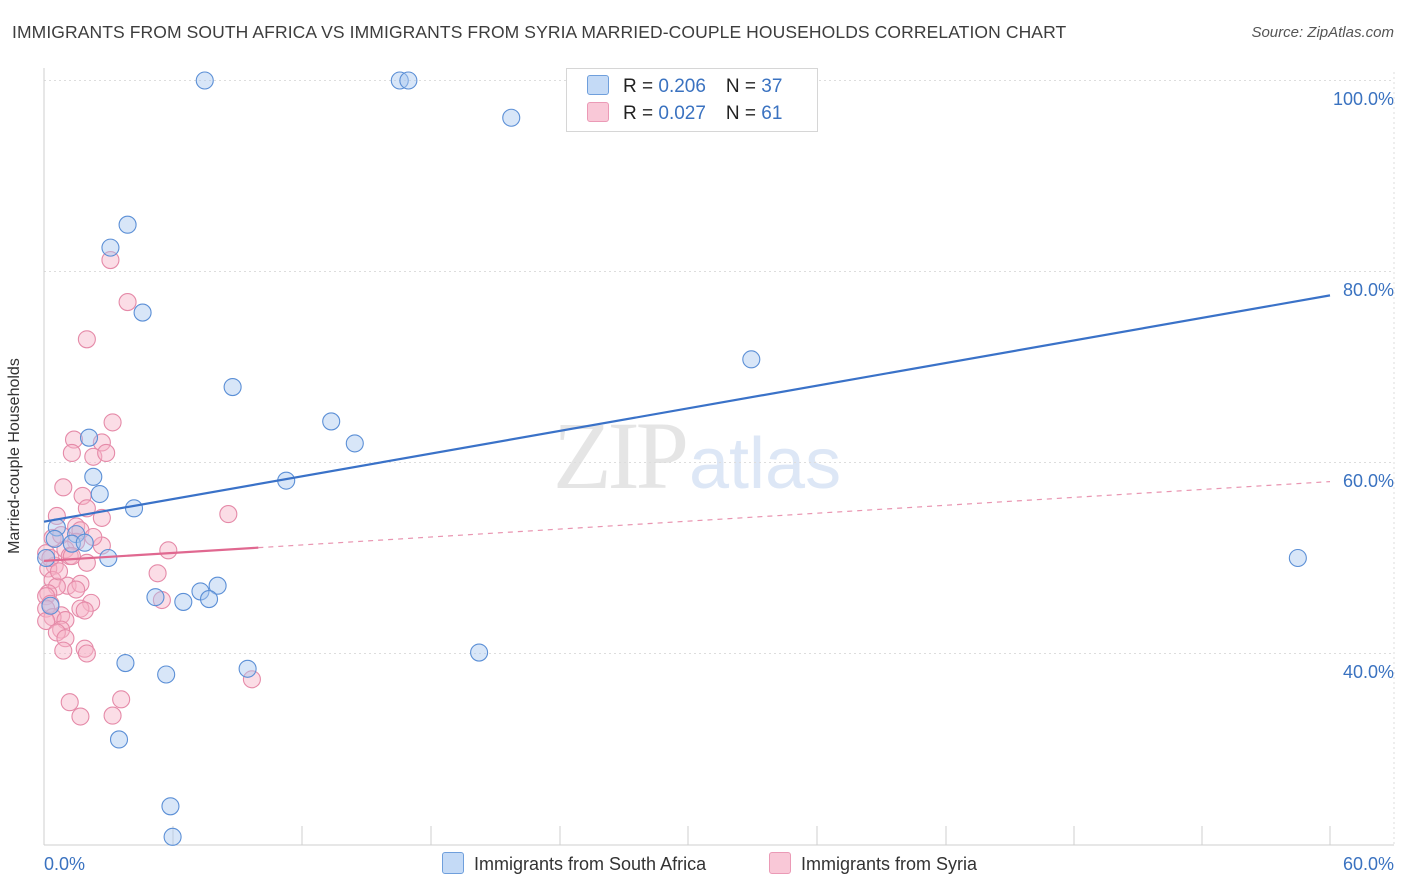 The width and height of the screenshot is (1406, 892). Describe the element at coordinates (64, 864) in the screenshot. I see `x-tick-label-min: 0.0%` at that location.